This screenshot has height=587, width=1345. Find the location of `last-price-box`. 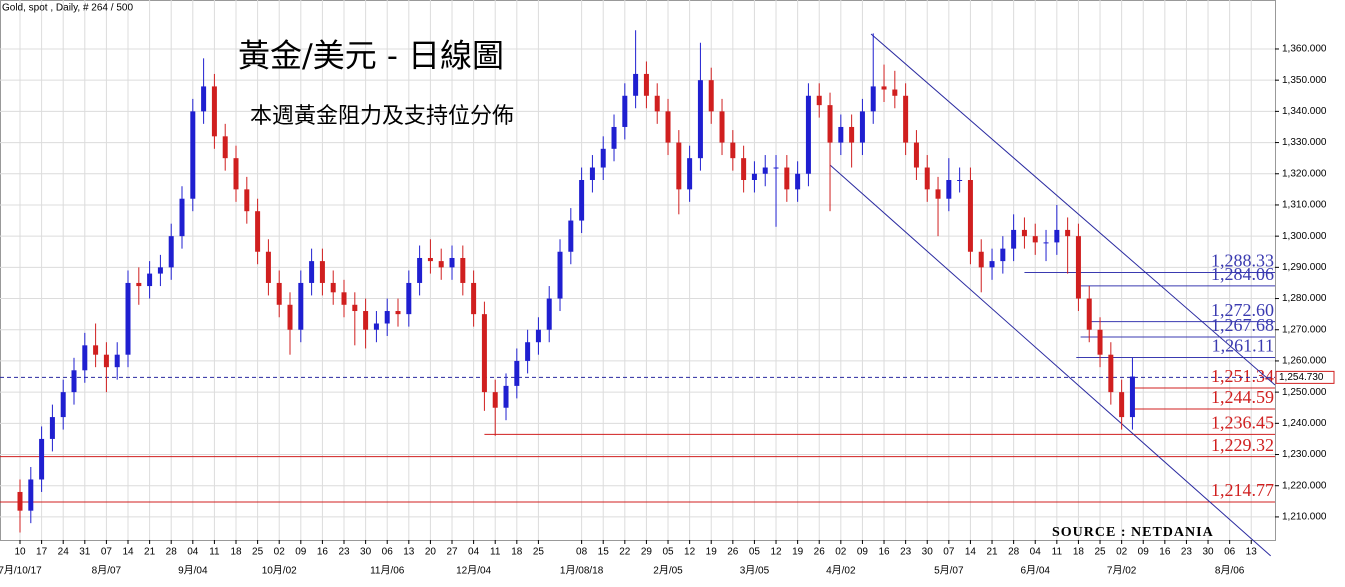

last-price-box is located at coordinates (1305, 377).